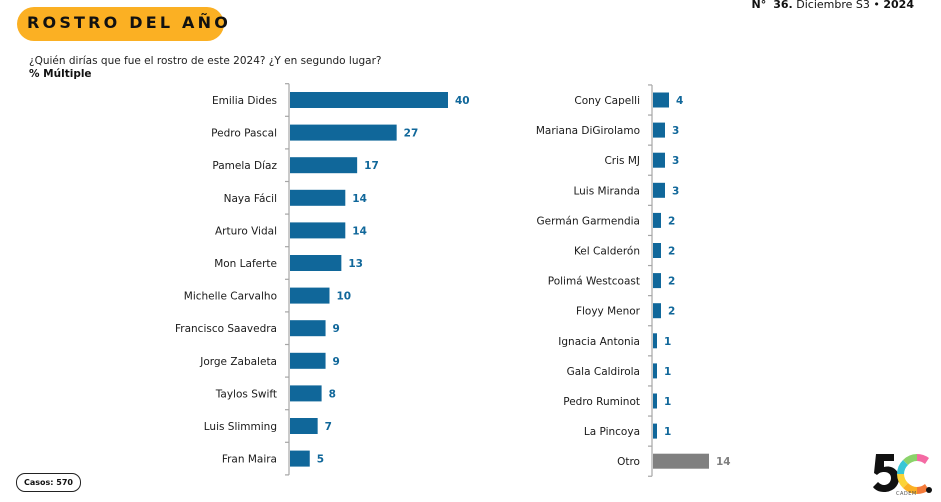 The height and width of the screenshot is (502, 941). Describe the element at coordinates (588, 221) in the screenshot. I see `category-label: Germán Garmendia` at that location.